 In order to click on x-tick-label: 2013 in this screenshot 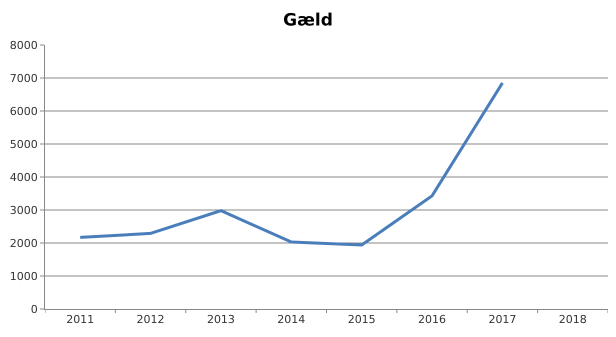, I will do `click(220, 319)`.